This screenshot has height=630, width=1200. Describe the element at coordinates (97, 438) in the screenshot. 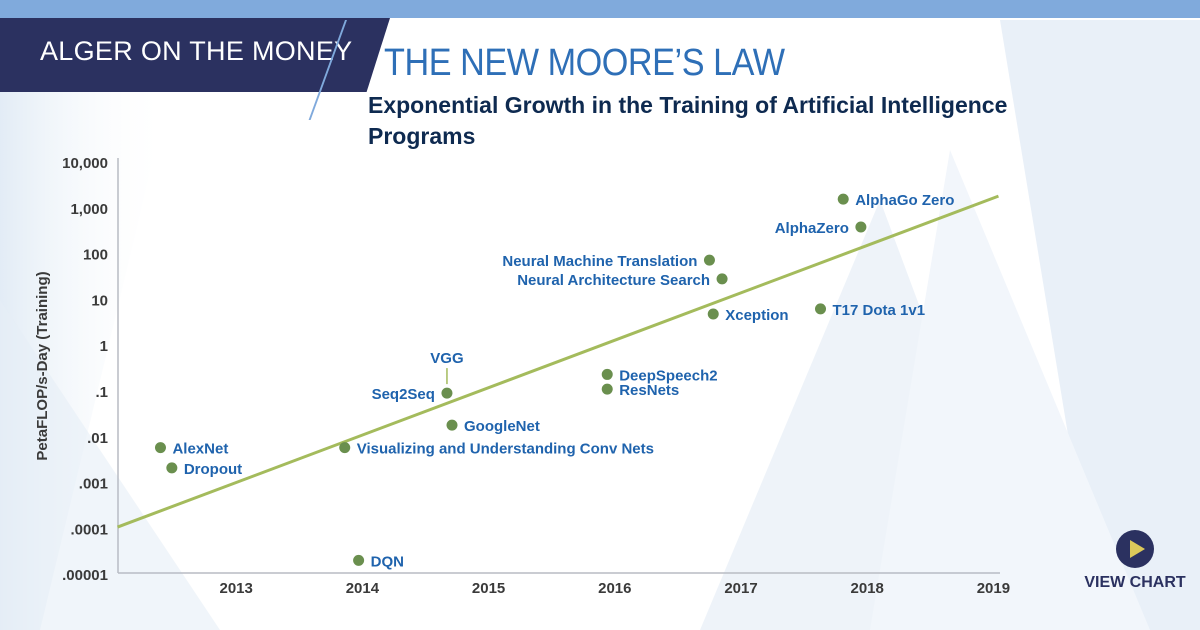

I see `y-tick-label: .01` at that location.